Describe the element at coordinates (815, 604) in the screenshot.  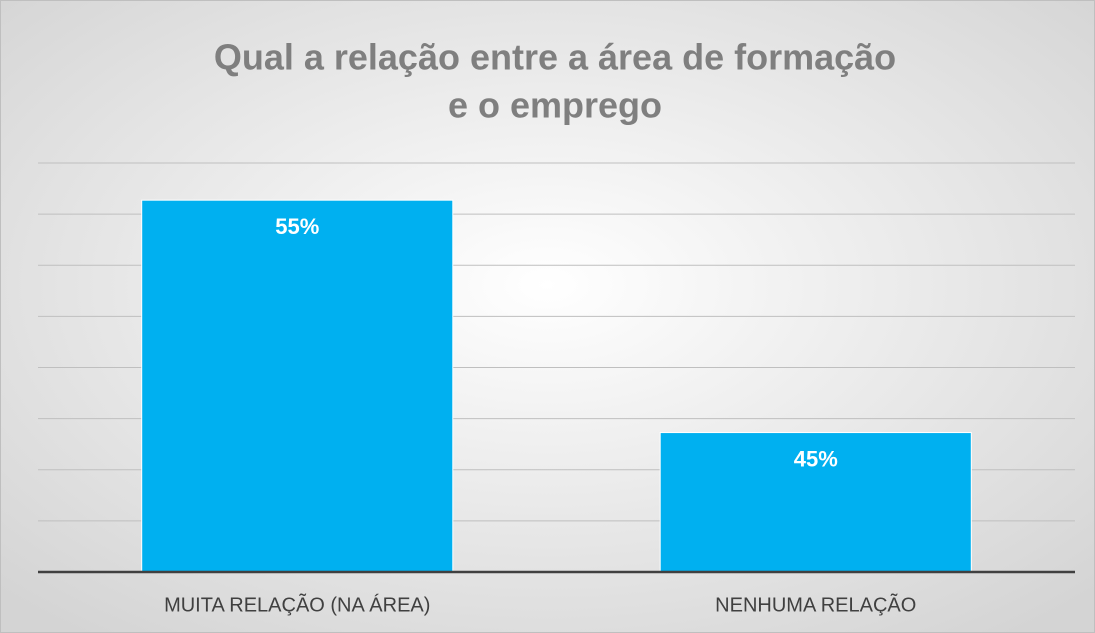
I see `x-tick-label: NENHUMA RELAÇÃO` at that location.